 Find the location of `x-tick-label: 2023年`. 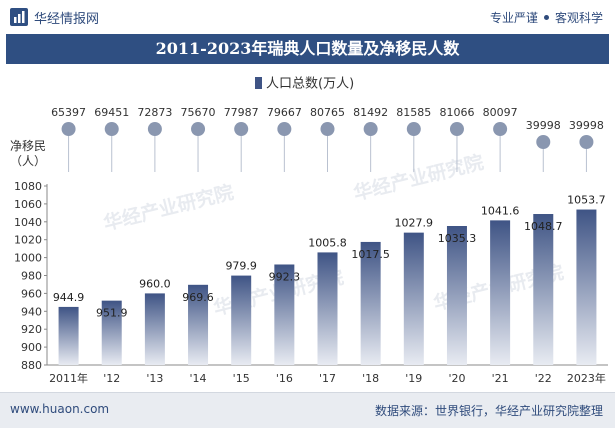

x-tick-label: 2023年 is located at coordinates (586, 378).